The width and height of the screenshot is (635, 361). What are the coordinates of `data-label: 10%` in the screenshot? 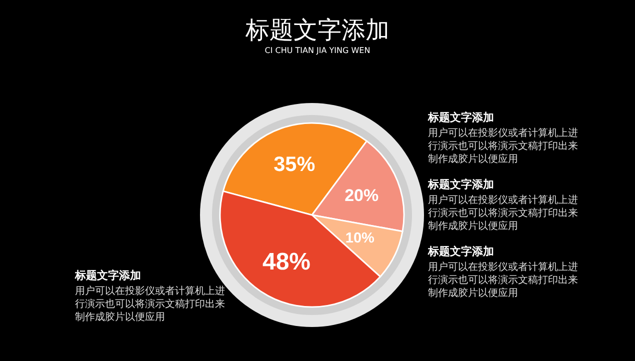 It's located at (360, 238).